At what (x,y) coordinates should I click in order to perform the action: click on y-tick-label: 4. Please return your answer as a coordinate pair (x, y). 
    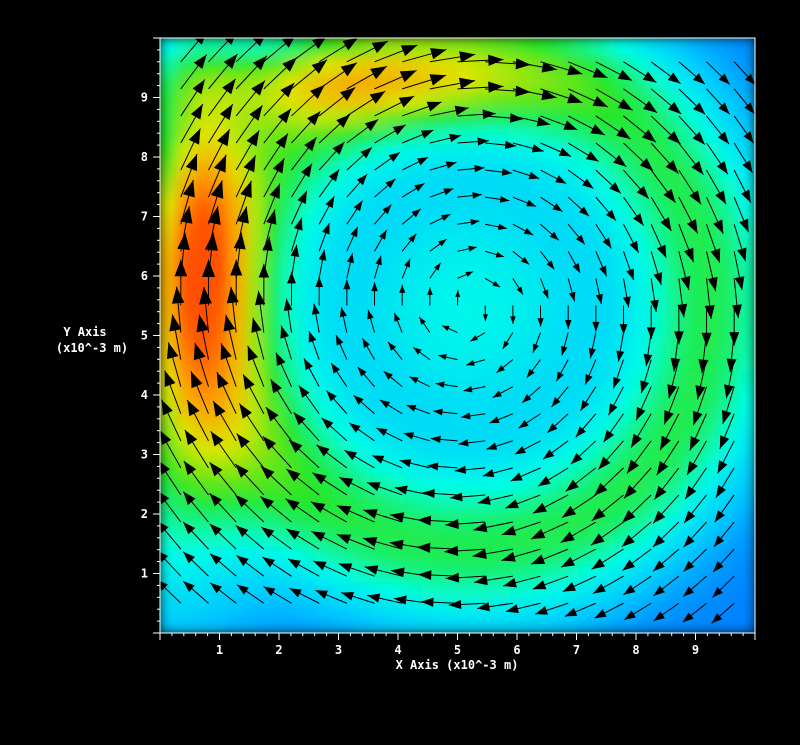
    Looking at the image, I should click on (144, 395).